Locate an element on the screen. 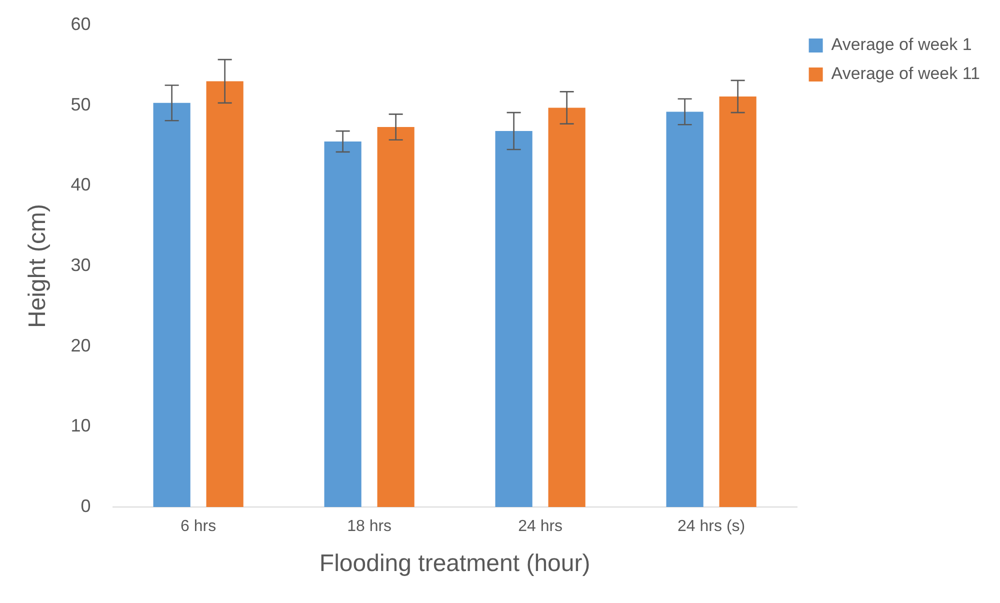 The width and height of the screenshot is (1000, 603). legend-label: Average of week 11 is located at coordinates (905, 74).